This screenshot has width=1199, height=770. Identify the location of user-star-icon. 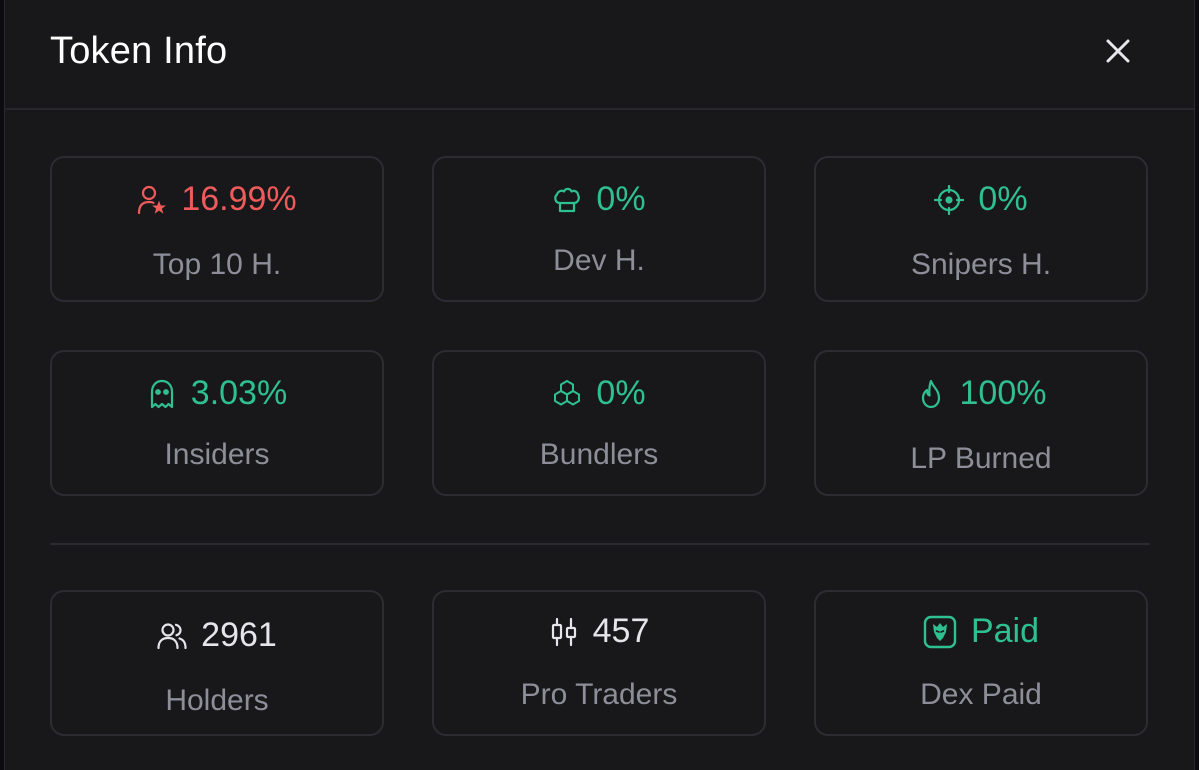
(152, 200).